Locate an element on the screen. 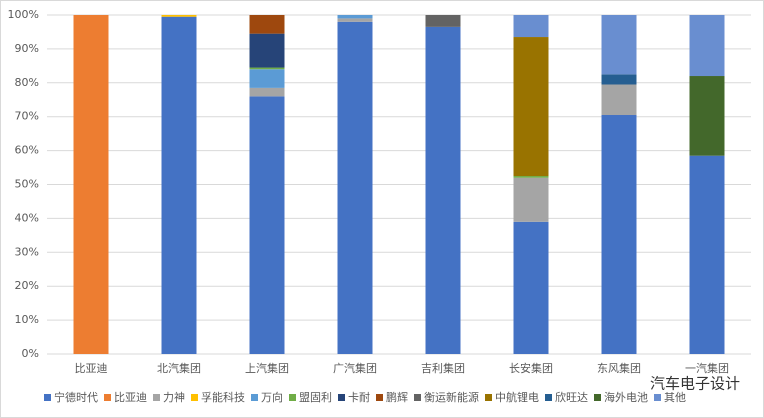  legend-label: 海外电池 is located at coordinates (626, 397).